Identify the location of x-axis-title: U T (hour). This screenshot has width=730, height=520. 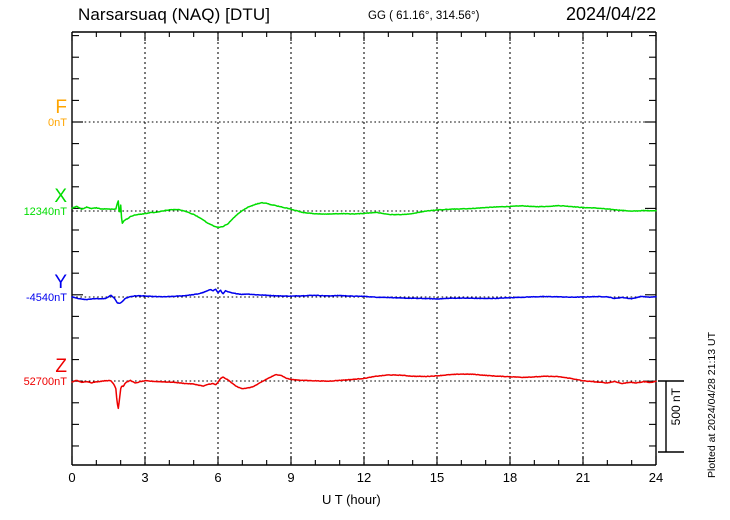
(351, 499).